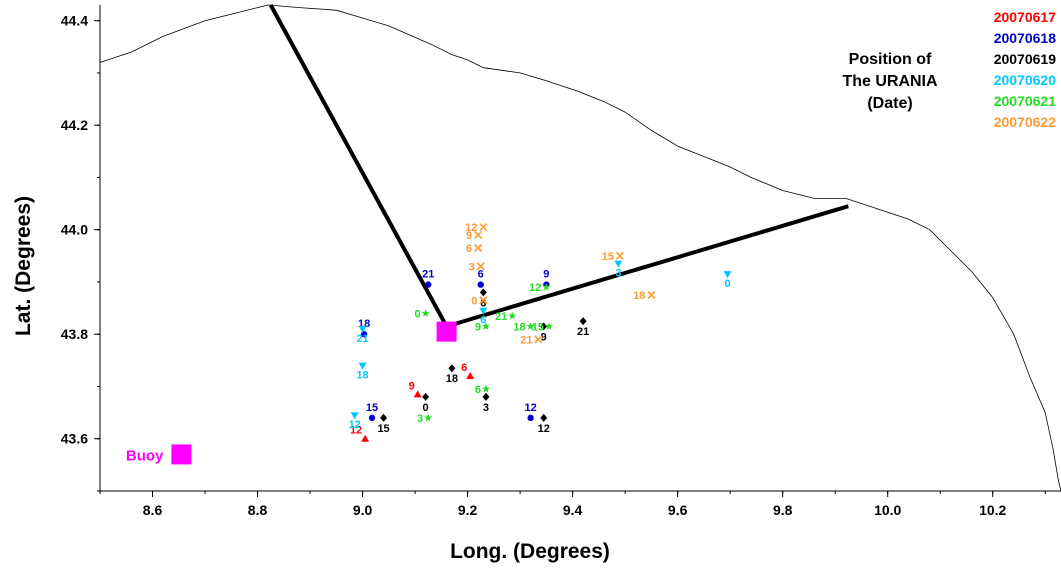 The image size is (1061, 572). I want to click on point-label-20070618-3: 9, so click(546, 275).